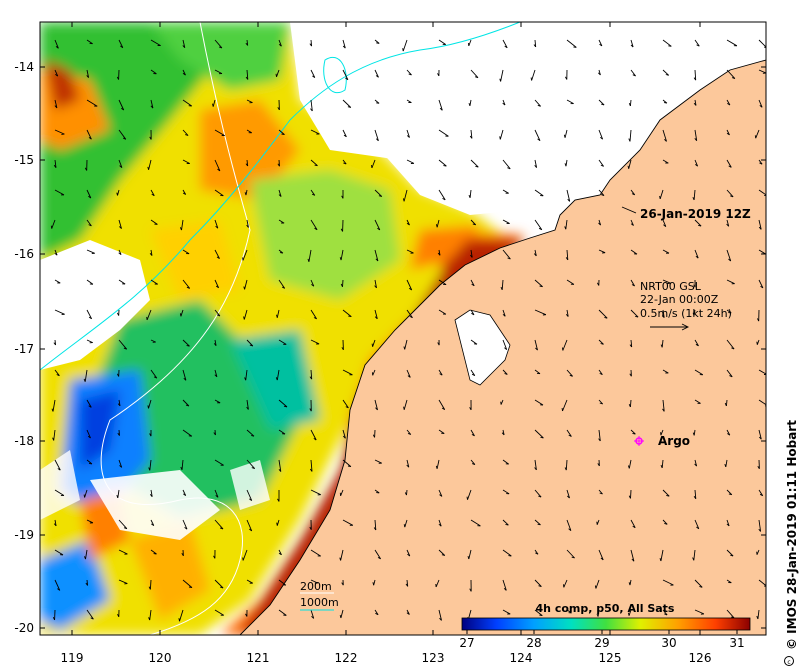 The width and height of the screenshot is (809, 672). Describe the element at coordinates (24, 349) in the screenshot. I see `lat-tick-label: -17` at that location.